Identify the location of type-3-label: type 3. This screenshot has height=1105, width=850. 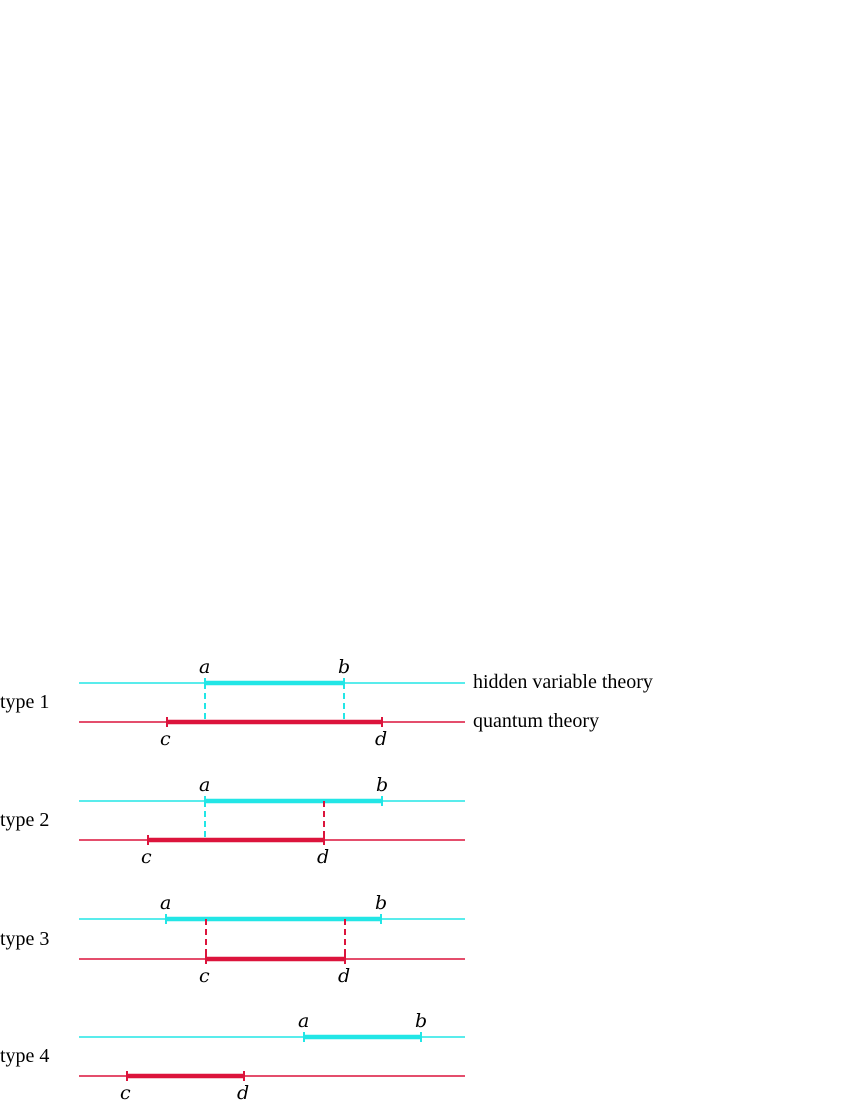
(24, 939).